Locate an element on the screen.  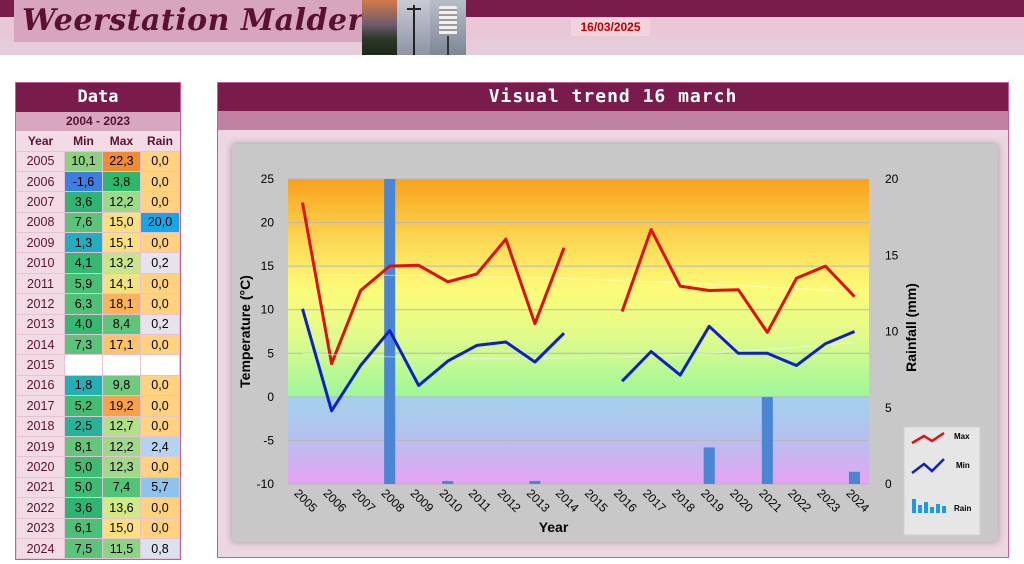
y-tick-label: -5 is located at coordinates (268, 440).